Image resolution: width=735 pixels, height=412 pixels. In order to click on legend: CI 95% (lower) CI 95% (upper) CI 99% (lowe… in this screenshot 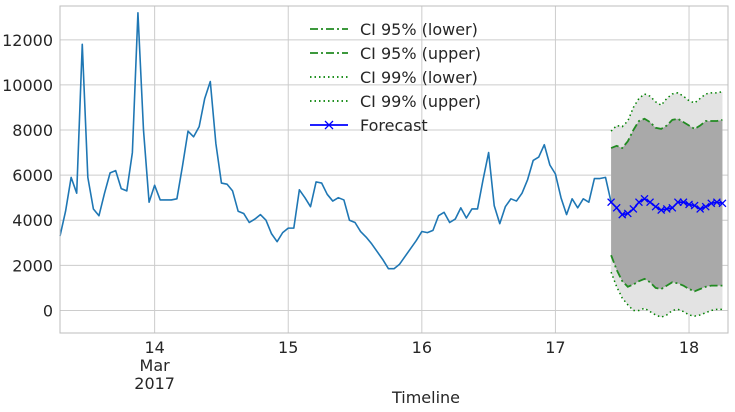, I will do `click(395, 77)`.